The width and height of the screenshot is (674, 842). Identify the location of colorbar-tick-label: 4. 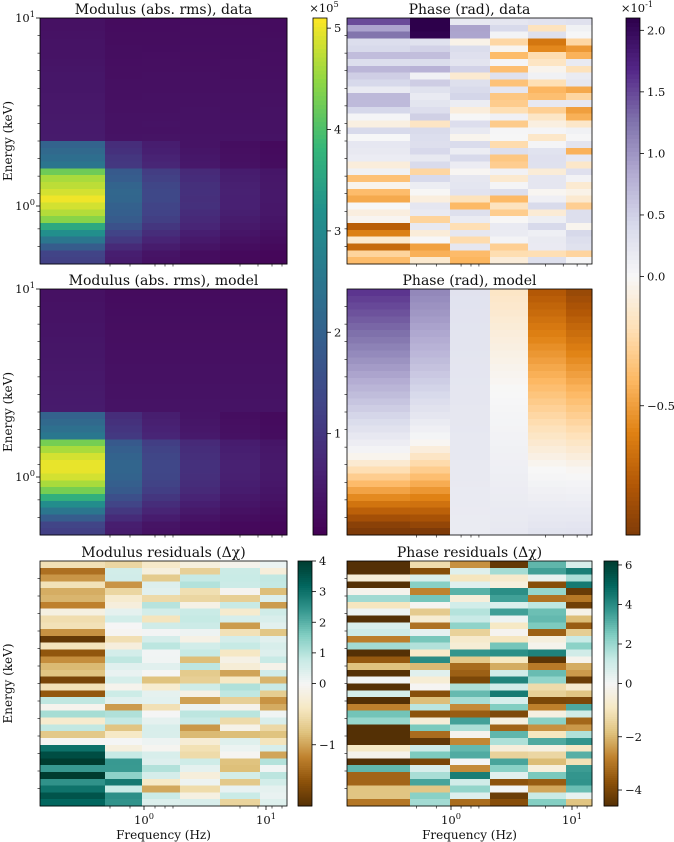
(322, 561).